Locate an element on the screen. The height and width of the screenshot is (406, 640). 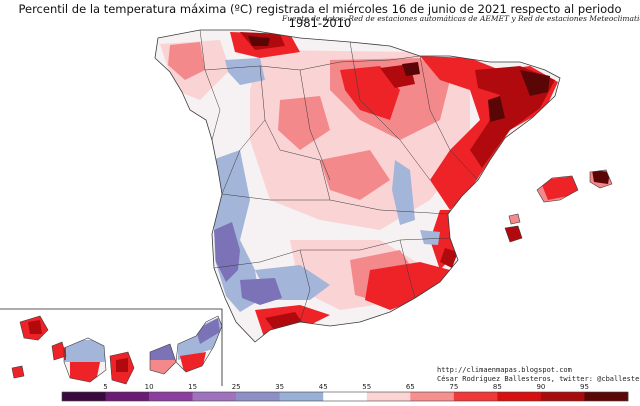
legend-tick-label: 45 is located at coordinates (323, 387).